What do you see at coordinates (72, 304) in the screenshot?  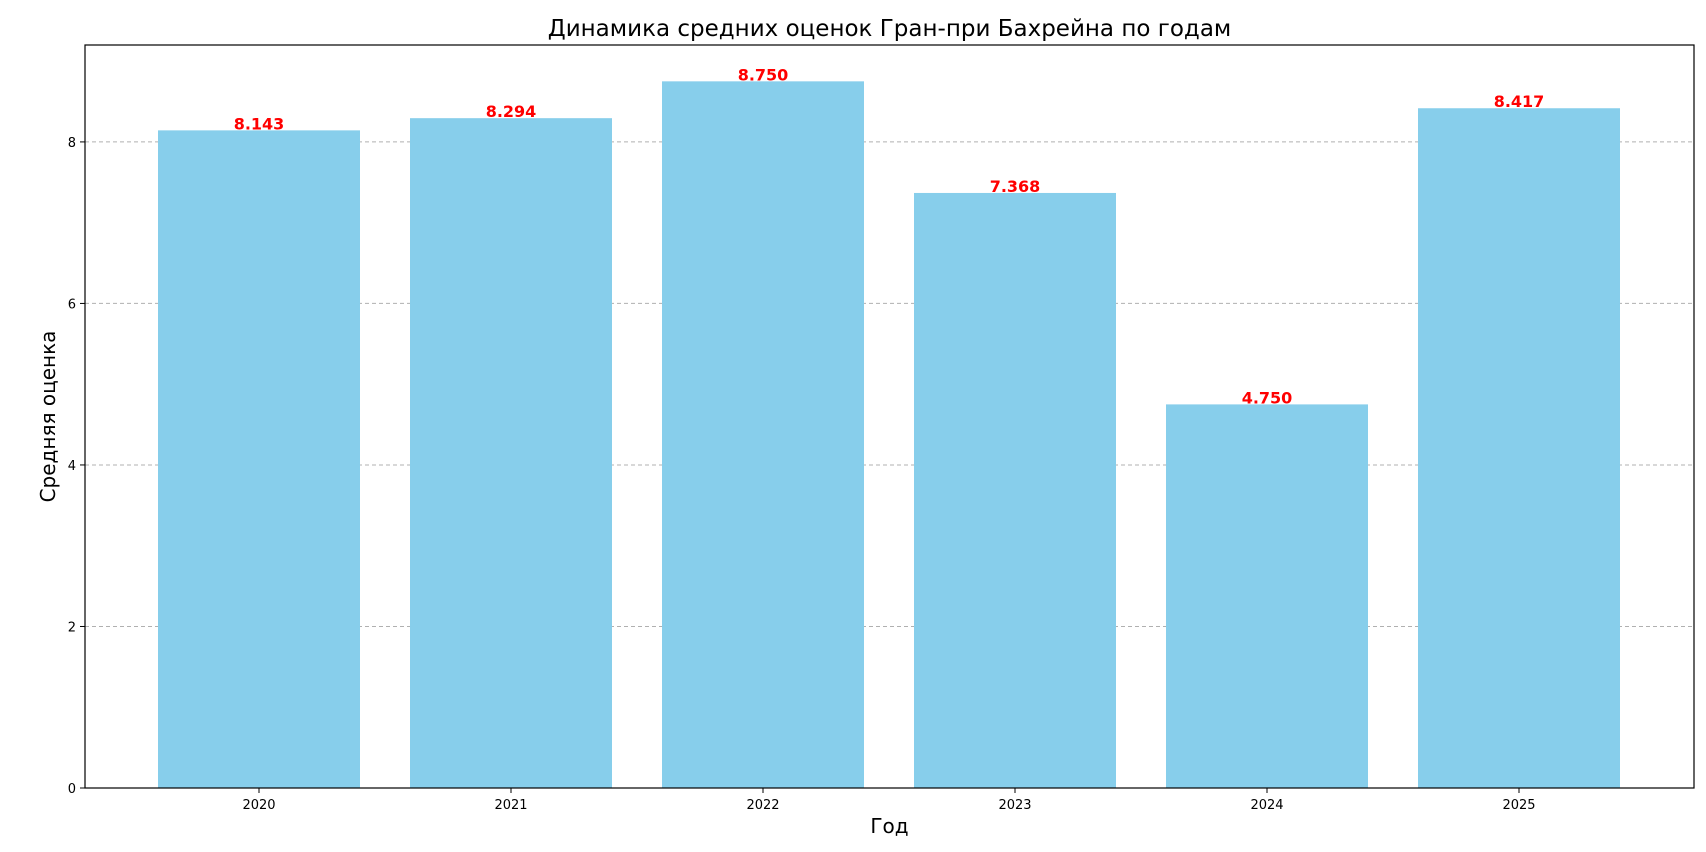 I see `y-tick-label: 6` at bounding box center [72, 304].